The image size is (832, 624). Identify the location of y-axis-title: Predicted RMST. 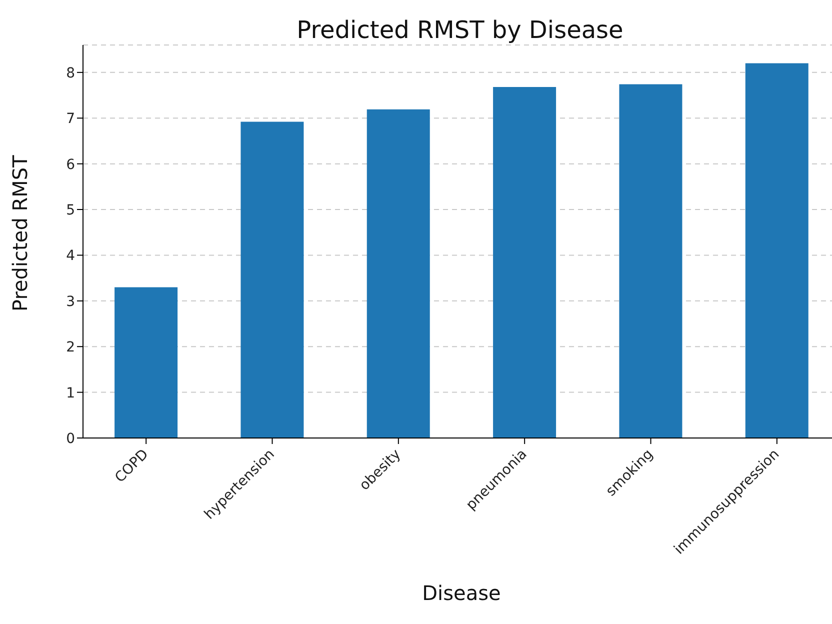
(20, 233).